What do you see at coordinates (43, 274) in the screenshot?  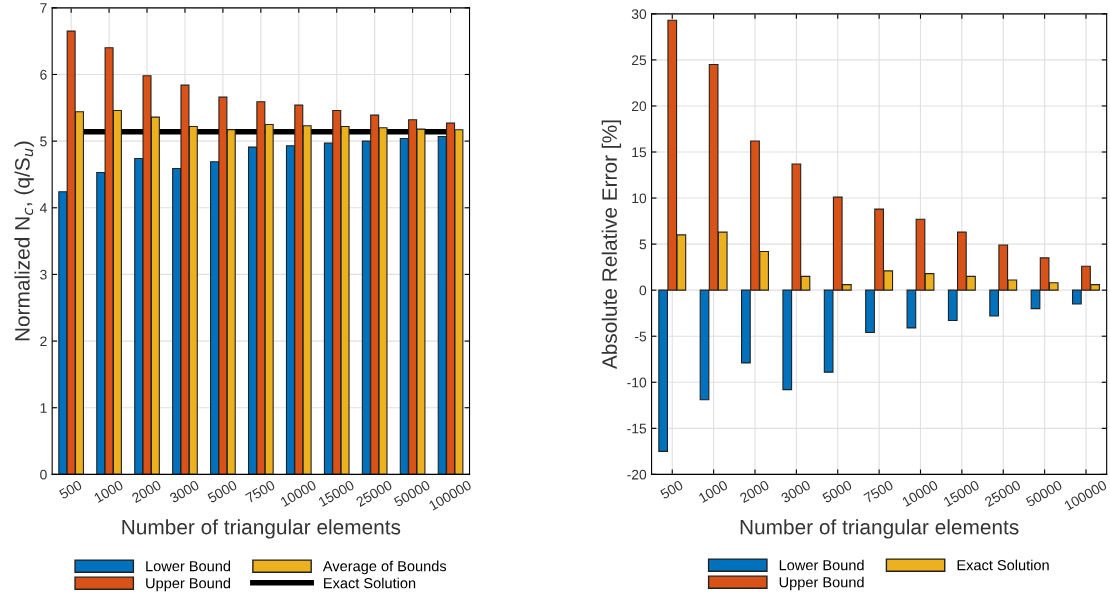 I see `y-tick-label: 3` at bounding box center [43, 274].